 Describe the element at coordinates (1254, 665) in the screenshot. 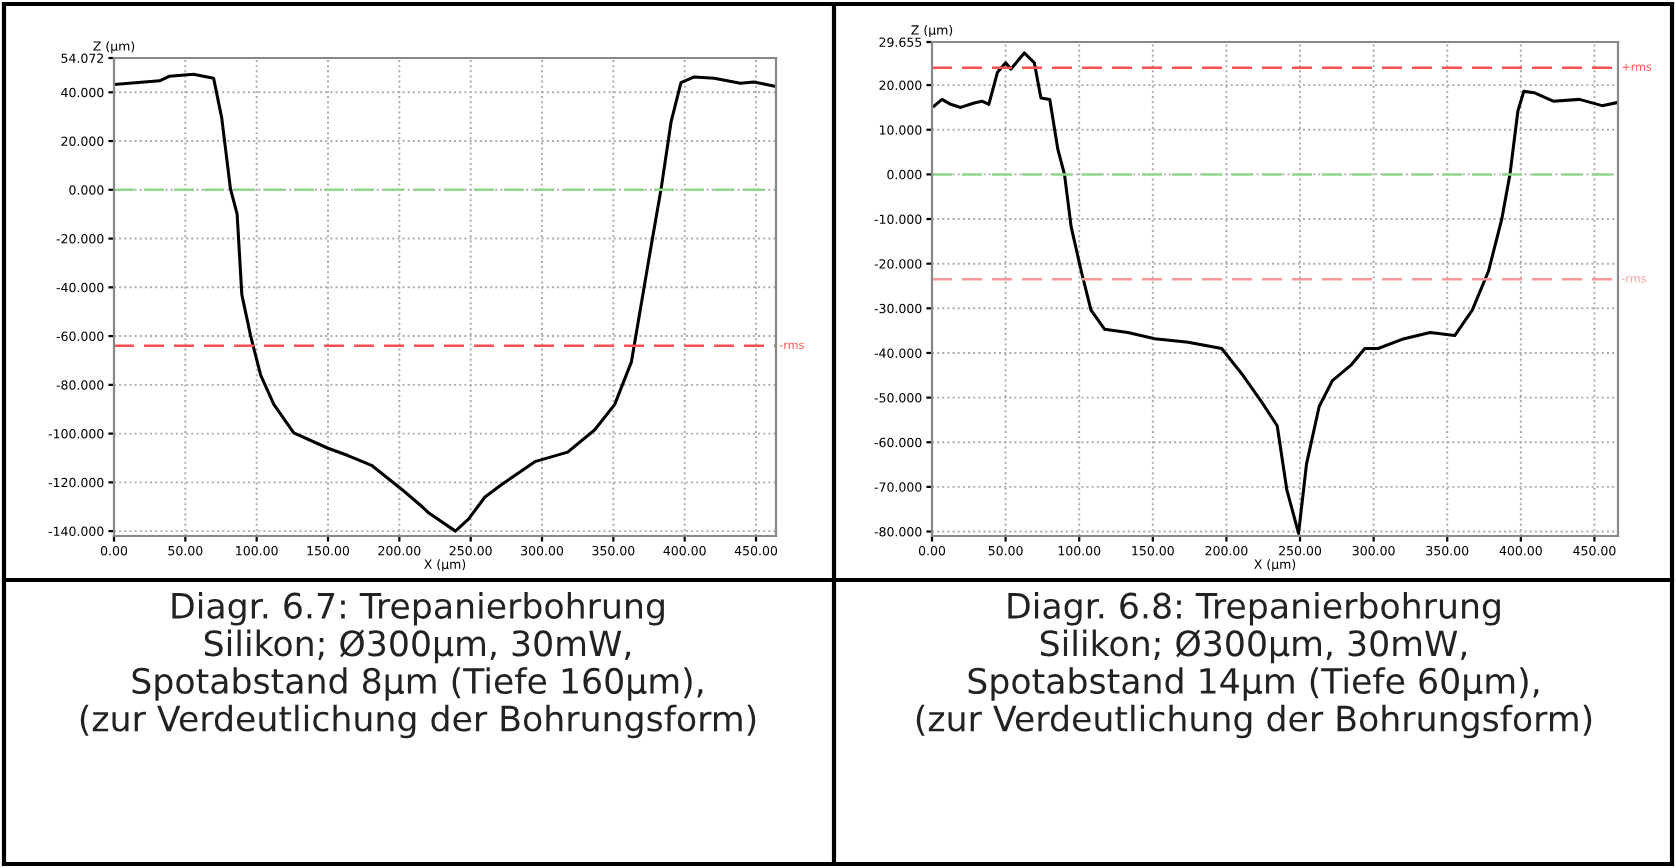

I see `text: Diagr. 6.8: Trepanierbohrung Silikon; Ø300µm, 30mW, Spotabstand 14µm (Tiefe 60µm), (zur Verdeutlichung der Bohrungsform)` at that location.